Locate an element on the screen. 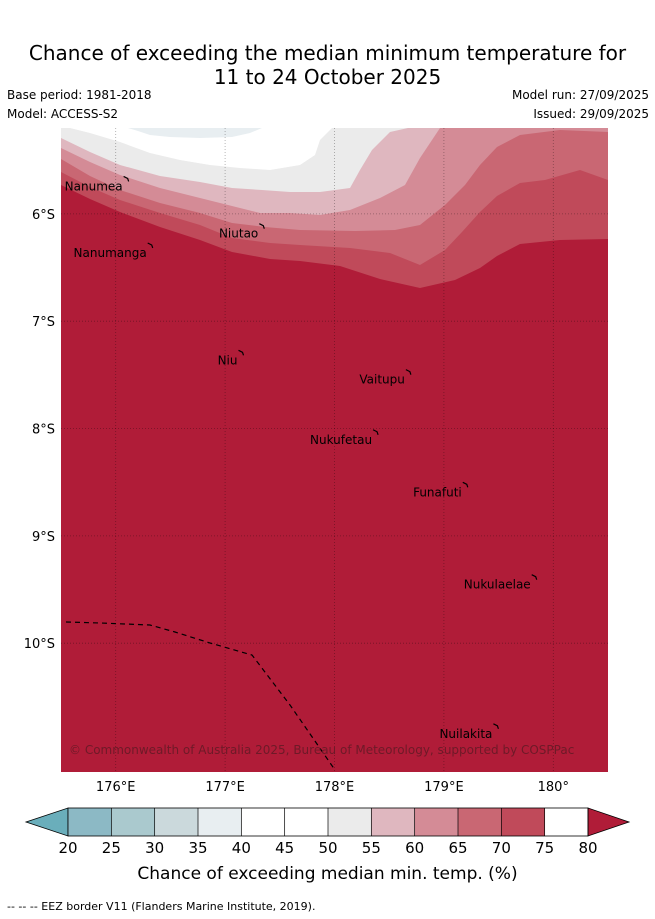 This screenshot has height=919, width=655. latitude-labels: 6°S 7°S 8°S 9°S 10°S is located at coordinates (39, 430).